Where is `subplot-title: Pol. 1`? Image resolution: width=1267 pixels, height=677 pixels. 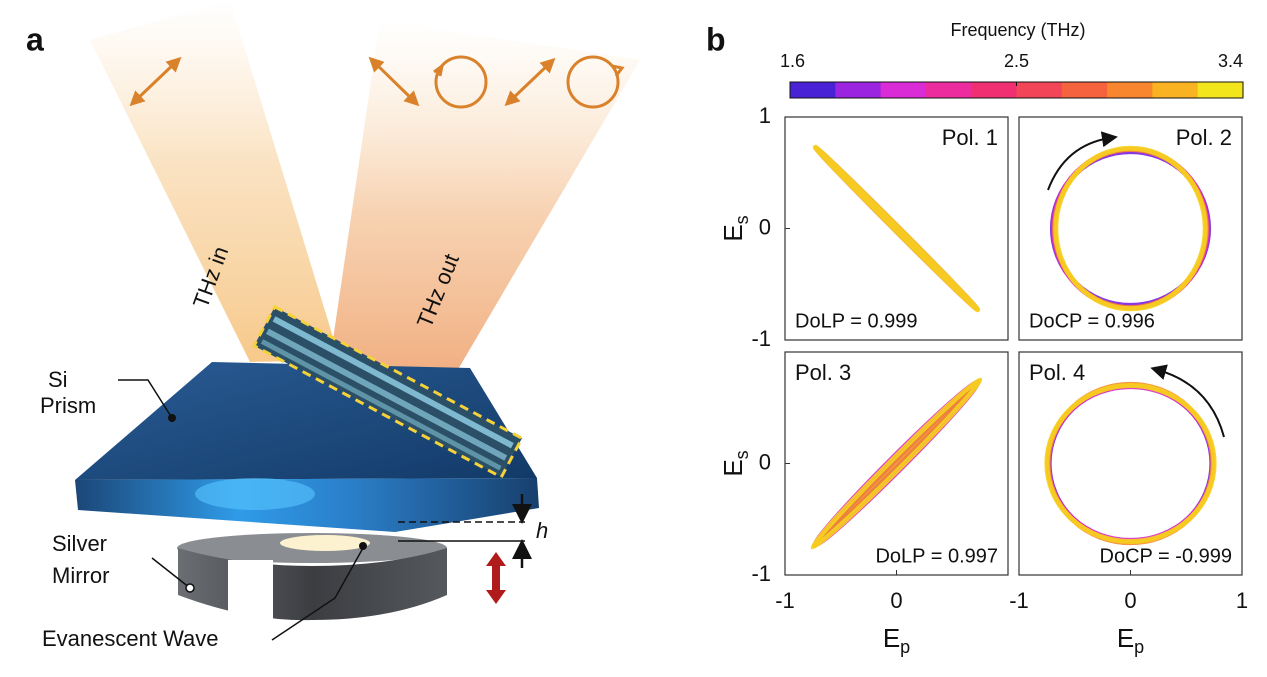
subplot-title: Pol. 1 is located at coordinates (970, 137).